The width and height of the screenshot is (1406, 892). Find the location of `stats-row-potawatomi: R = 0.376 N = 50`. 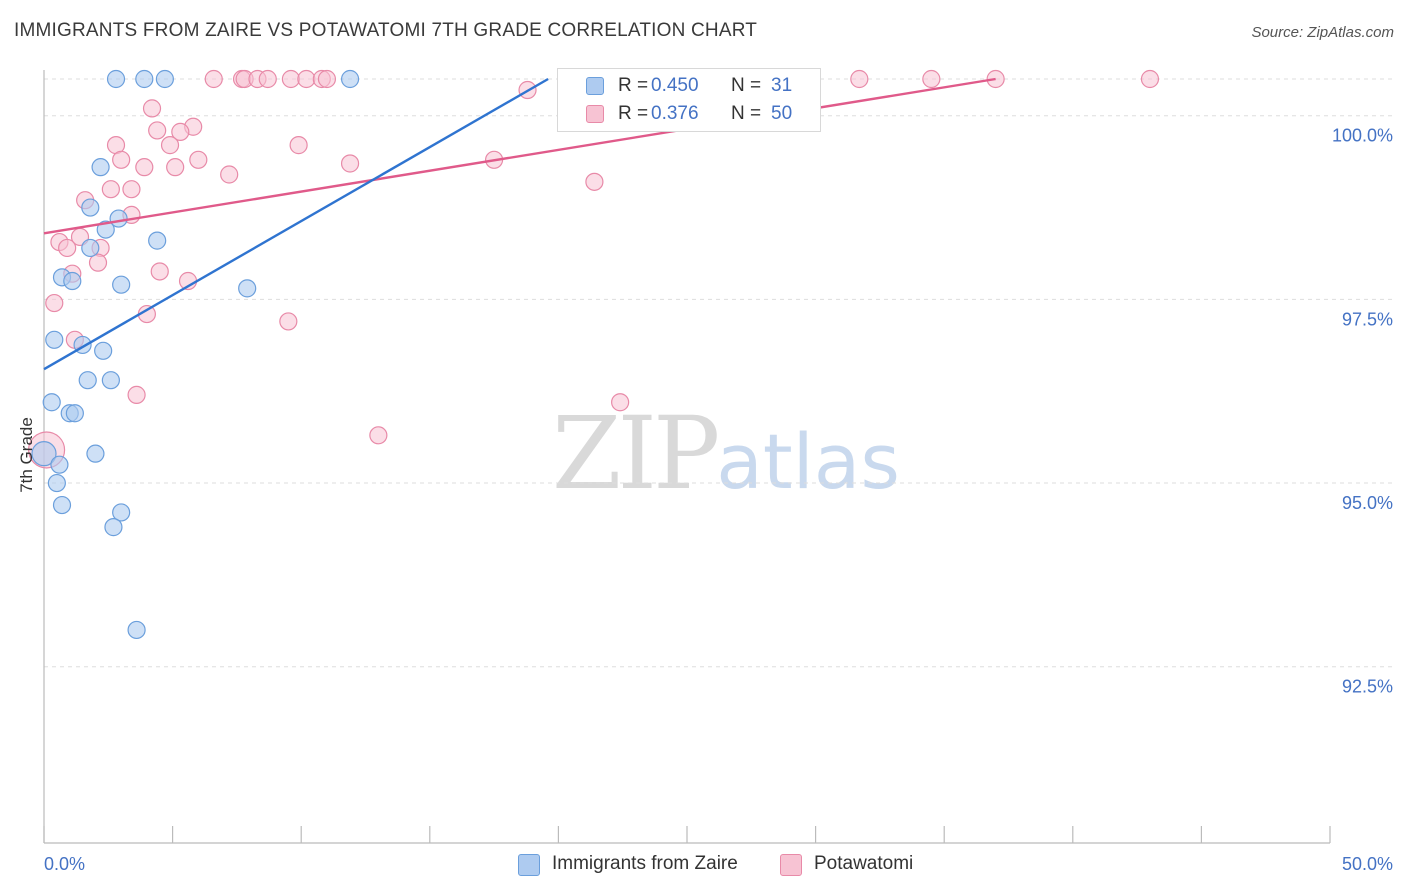

stats-row-potawatomi: R = 0.376 N = 50 is located at coordinates (689, 114).